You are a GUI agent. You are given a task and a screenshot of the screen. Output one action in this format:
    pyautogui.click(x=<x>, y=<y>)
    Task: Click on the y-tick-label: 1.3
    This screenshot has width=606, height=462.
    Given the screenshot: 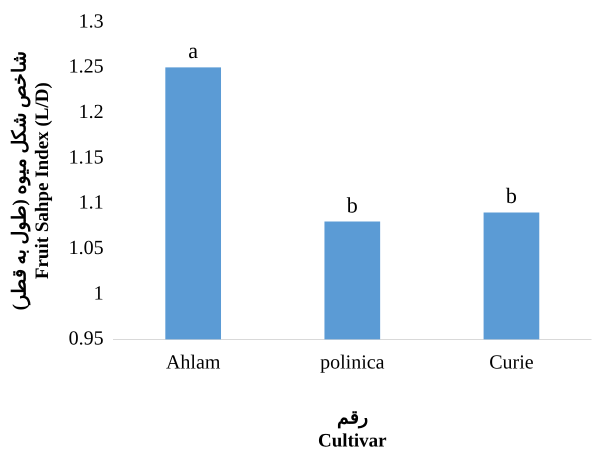 What is the action you would take?
    pyautogui.click(x=91, y=21)
    